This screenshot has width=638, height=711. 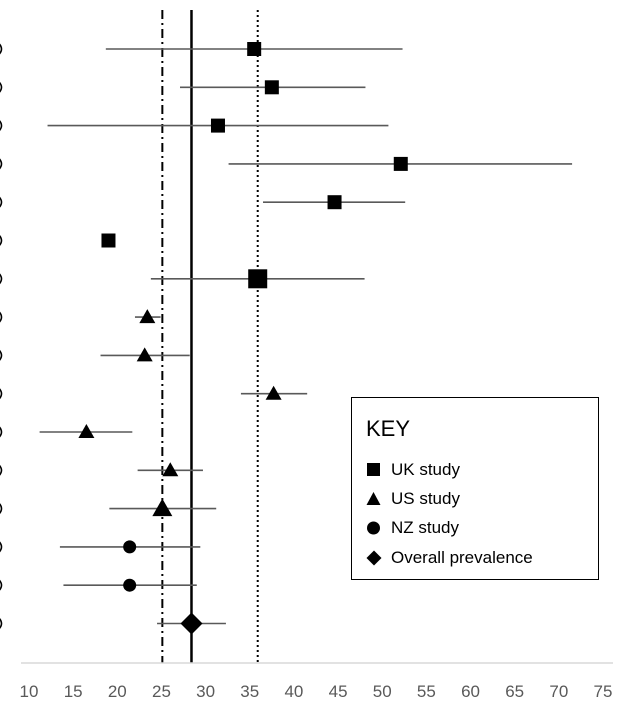 I want to click on legend-label-nz: NZ study, so click(x=425, y=527).